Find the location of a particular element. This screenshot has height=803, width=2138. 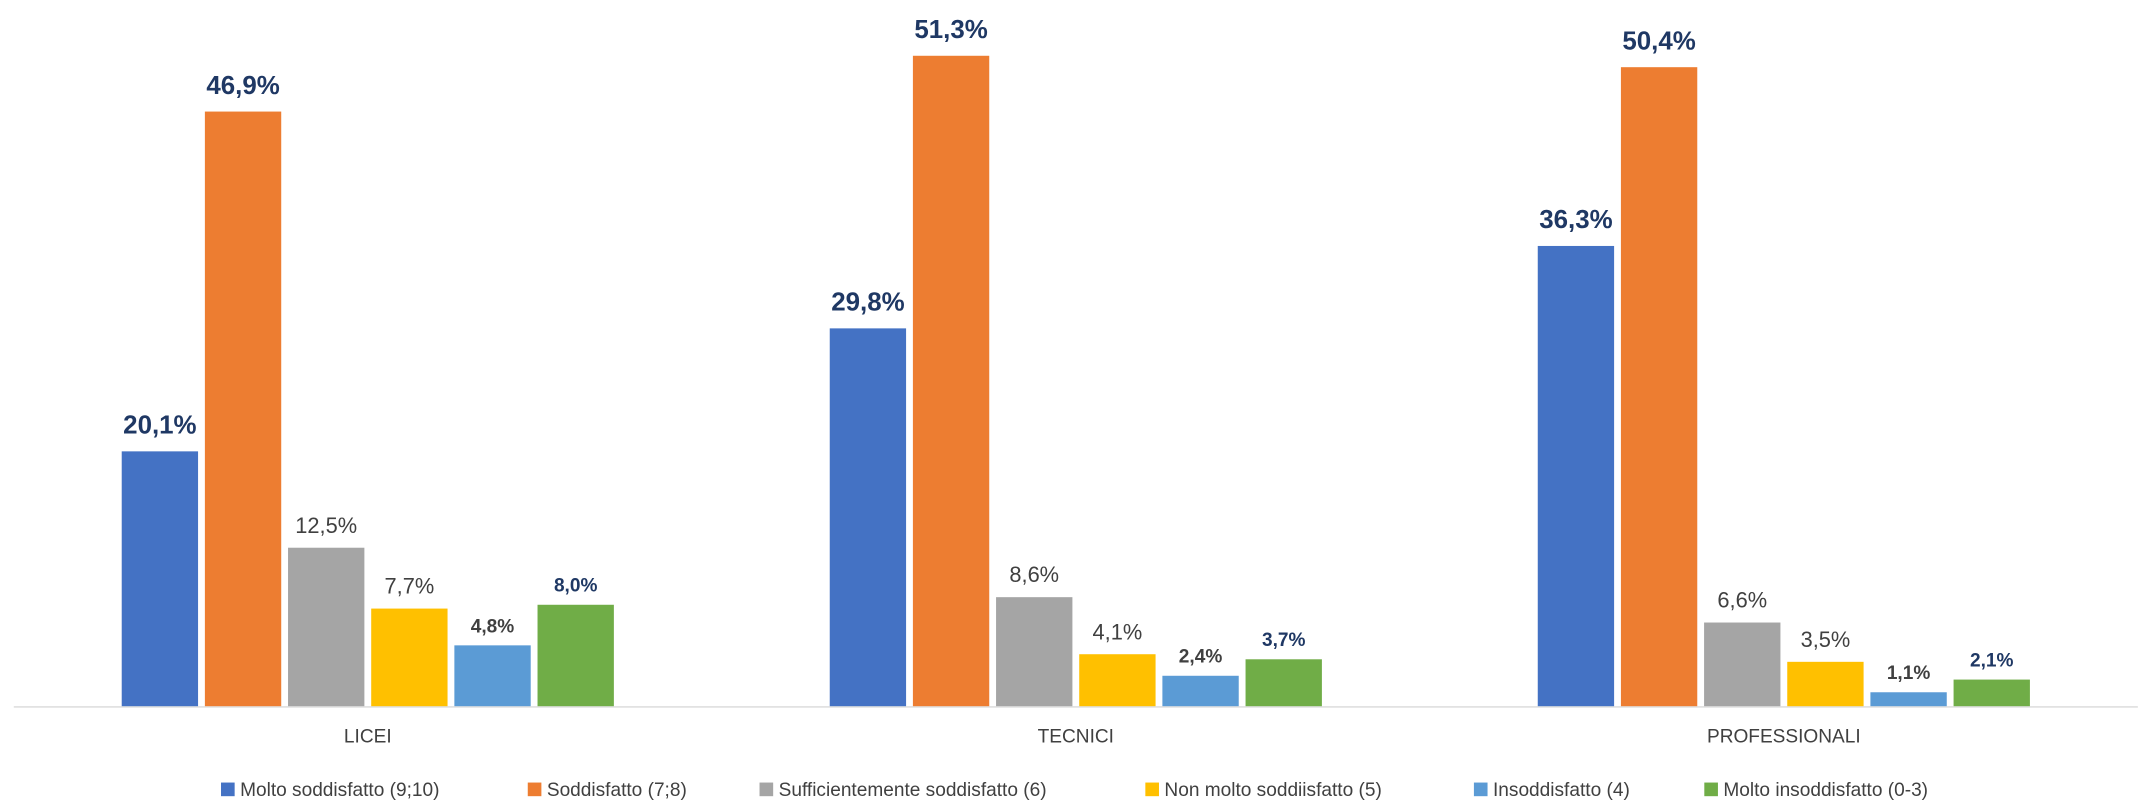

legend-label: Non molto soddiisfatto (5) is located at coordinates (1272, 790).